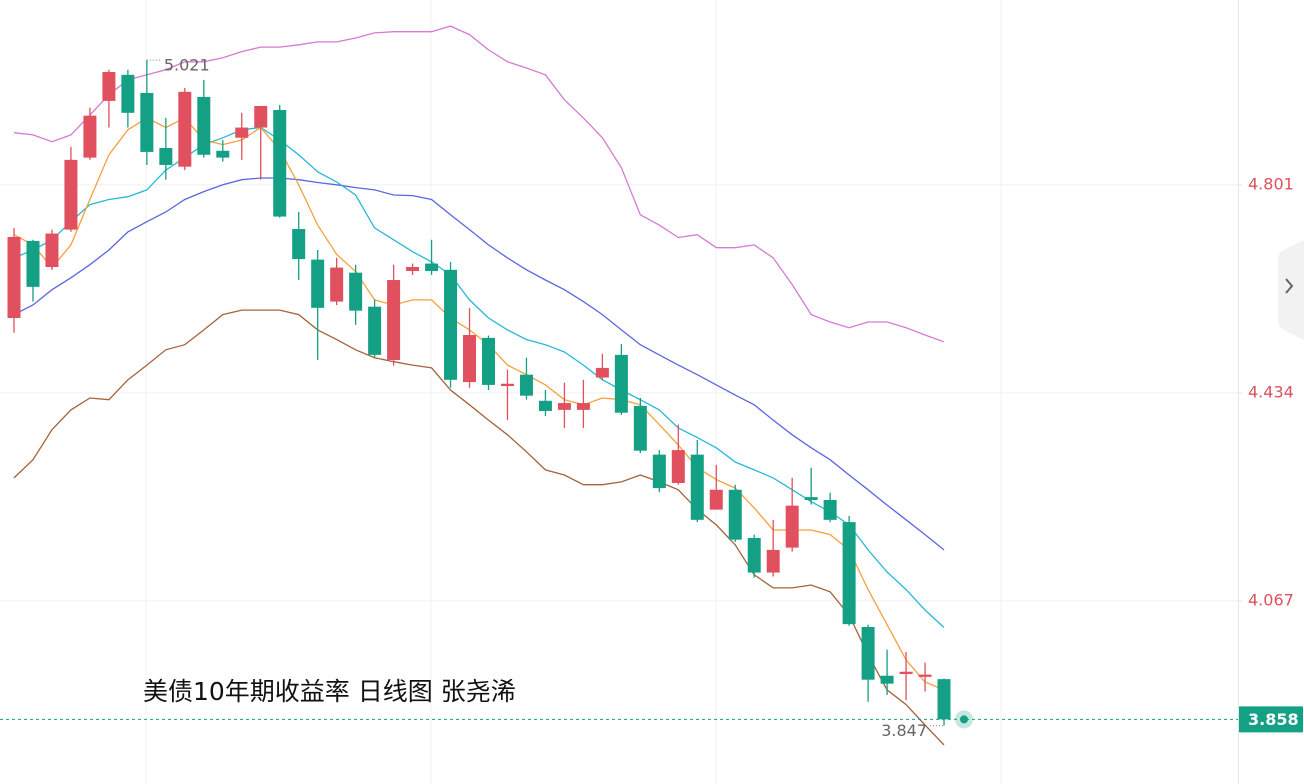  What do you see at coordinates (1273, 719) in the screenshot?
I see `last-price-label: 3.858` at bounding box center [1273, 719].